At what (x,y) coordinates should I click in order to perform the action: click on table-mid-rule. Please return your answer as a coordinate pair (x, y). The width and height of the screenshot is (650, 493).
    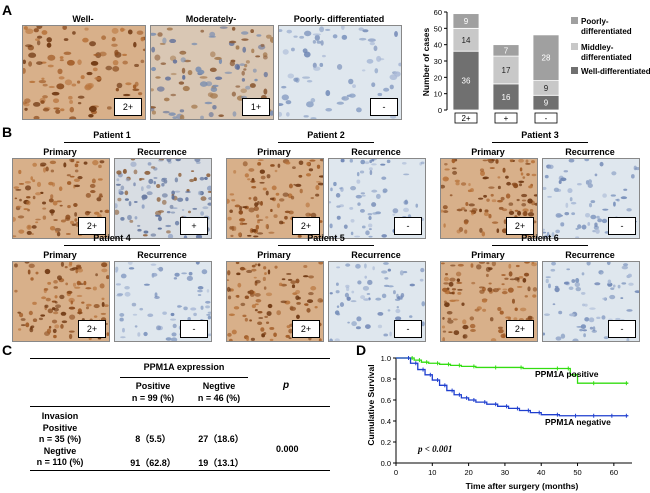
    Looking at the image, I should click on (180, 406).